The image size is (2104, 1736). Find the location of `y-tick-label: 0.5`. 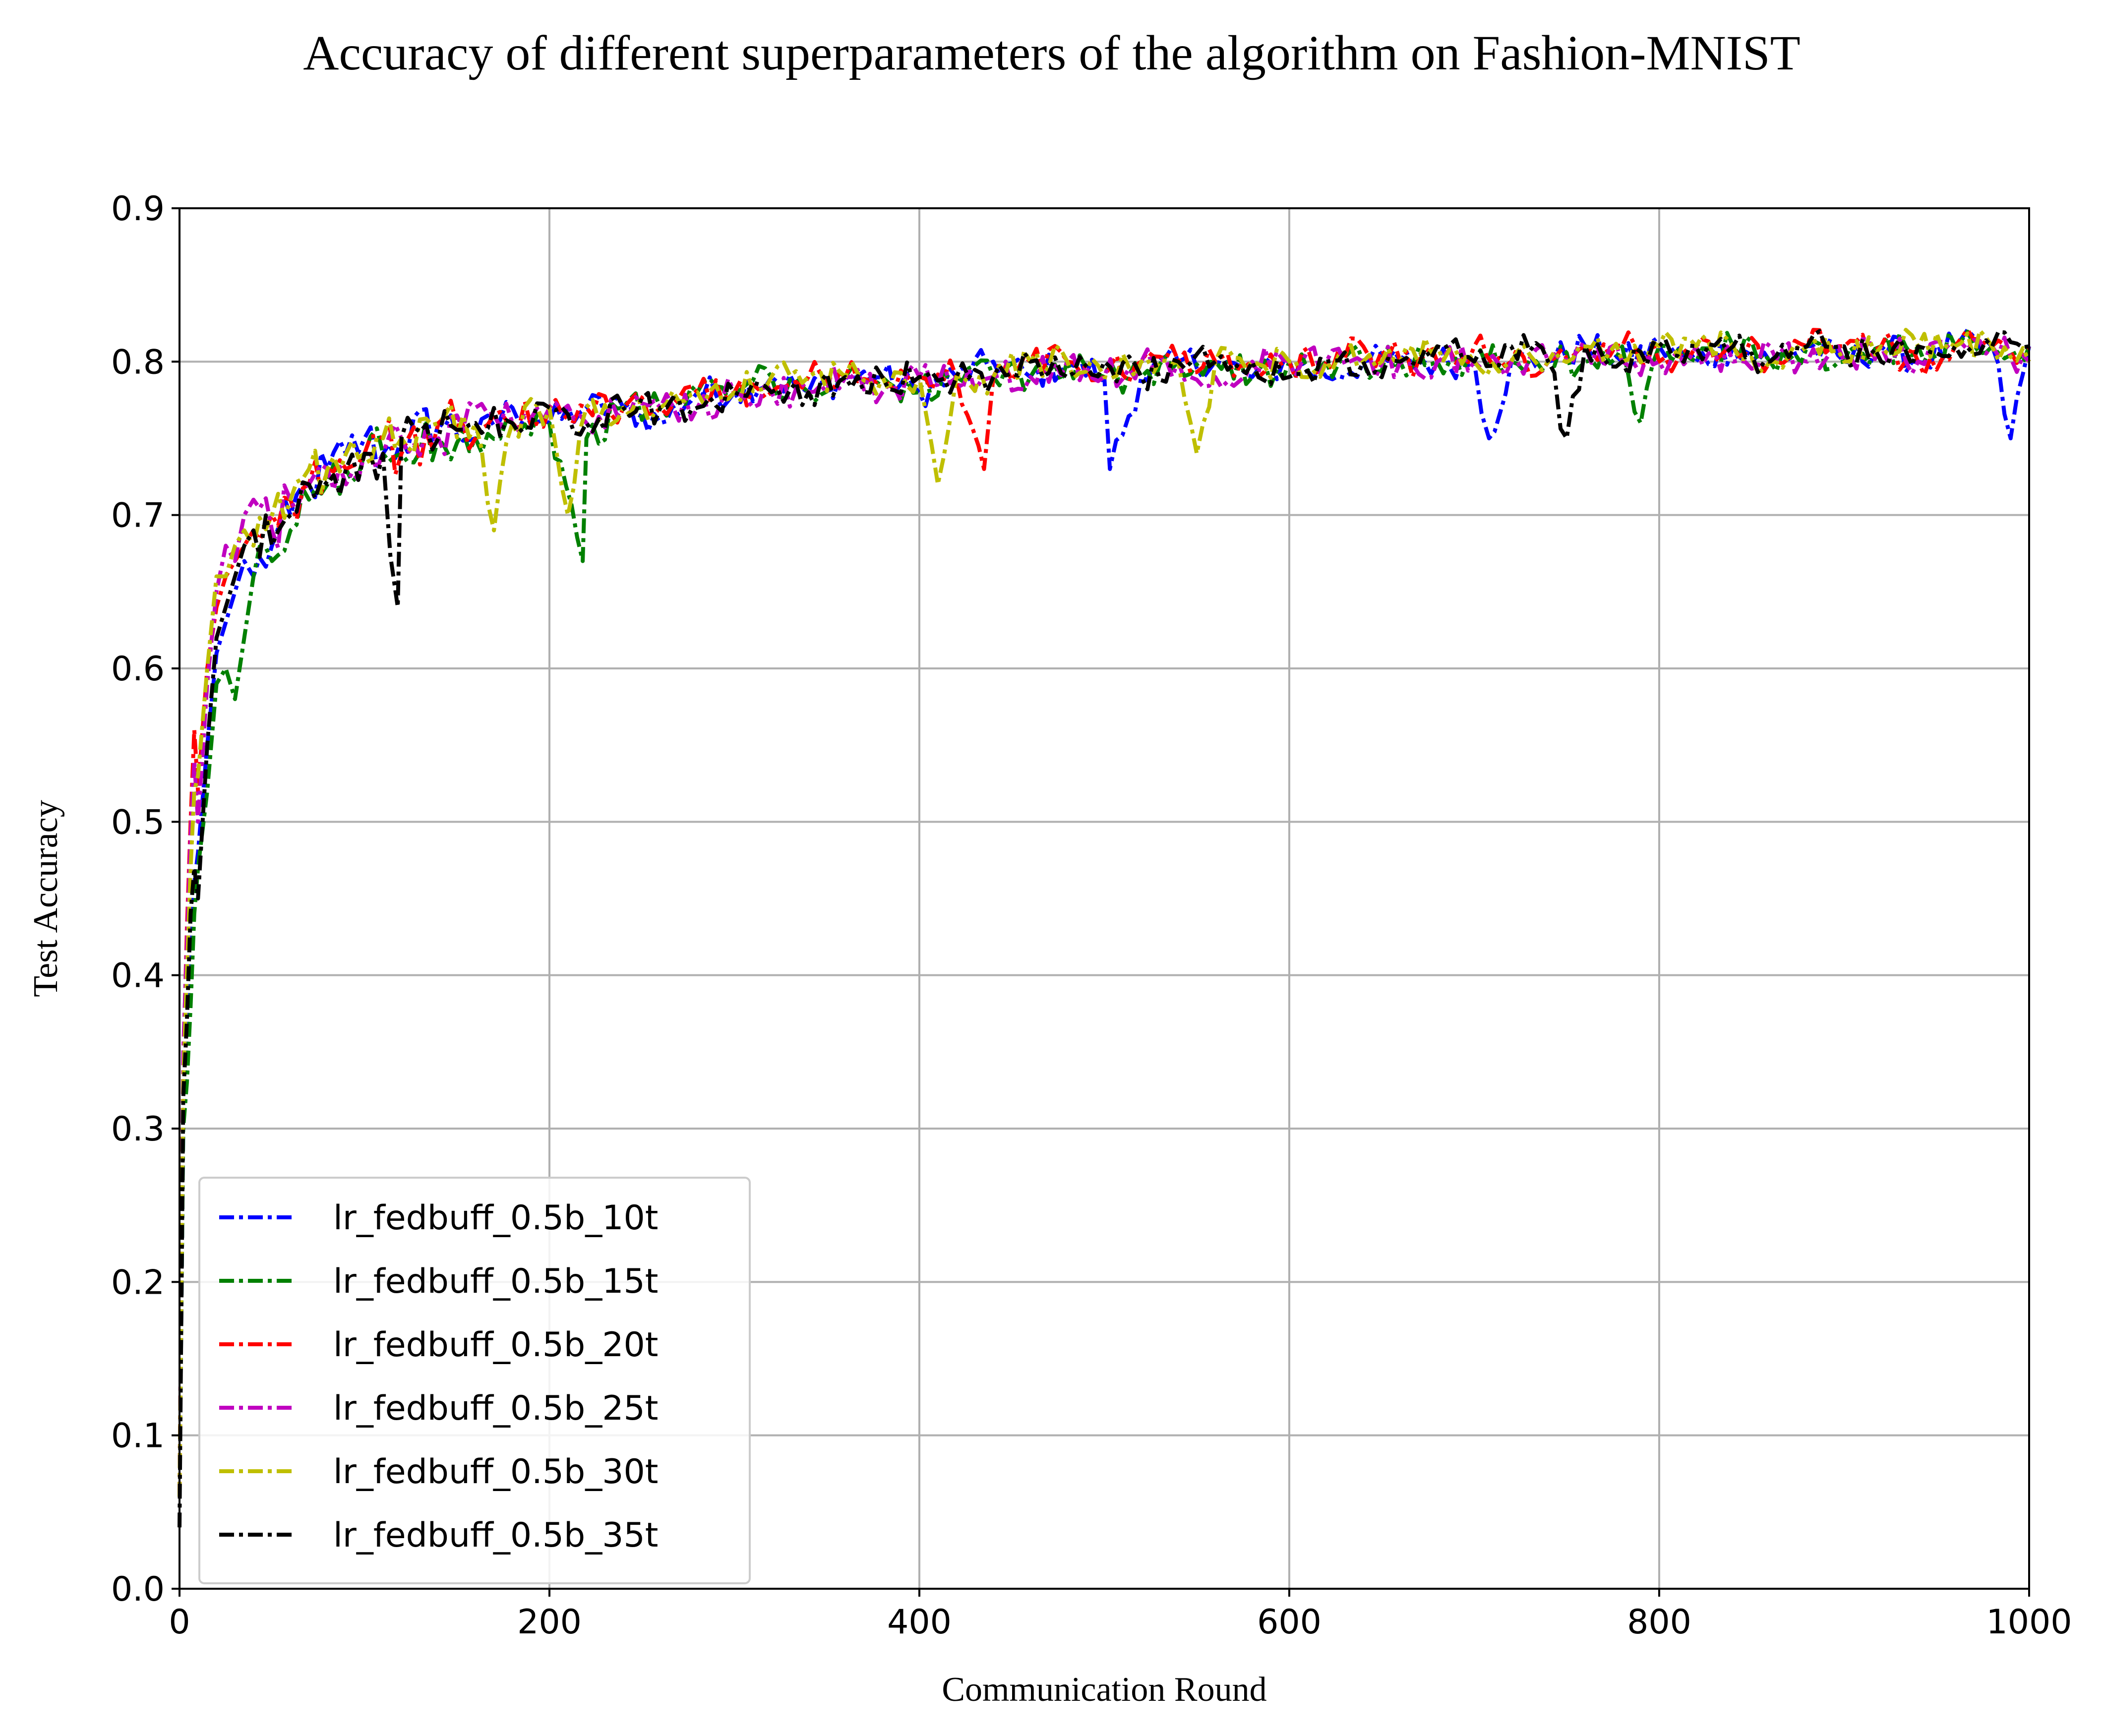

y-tick-label: 0.5 is located at coordinates (138, 822).